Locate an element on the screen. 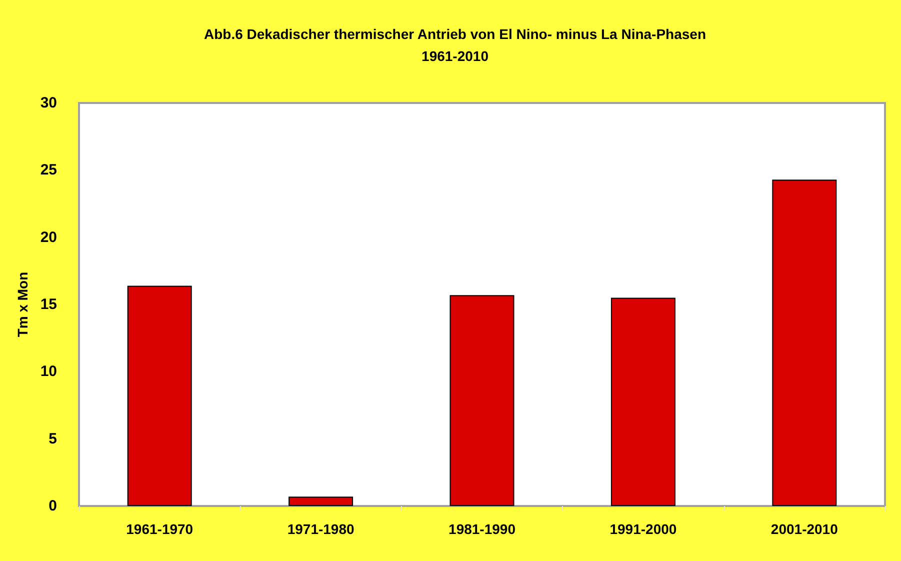  y-tick-label: 0 is located at coordinates (52, 506).